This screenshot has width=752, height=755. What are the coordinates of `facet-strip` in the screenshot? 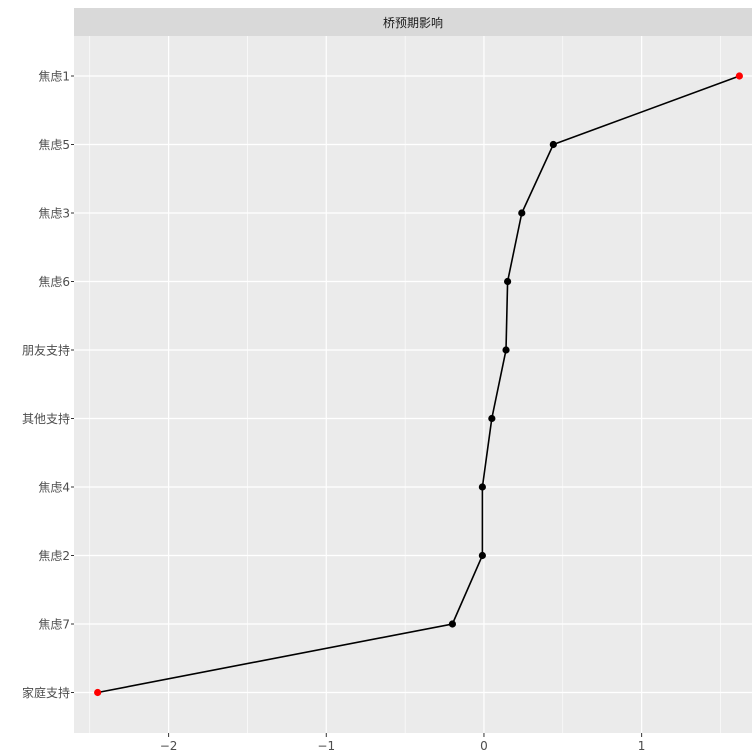 It's located at (413, 22).